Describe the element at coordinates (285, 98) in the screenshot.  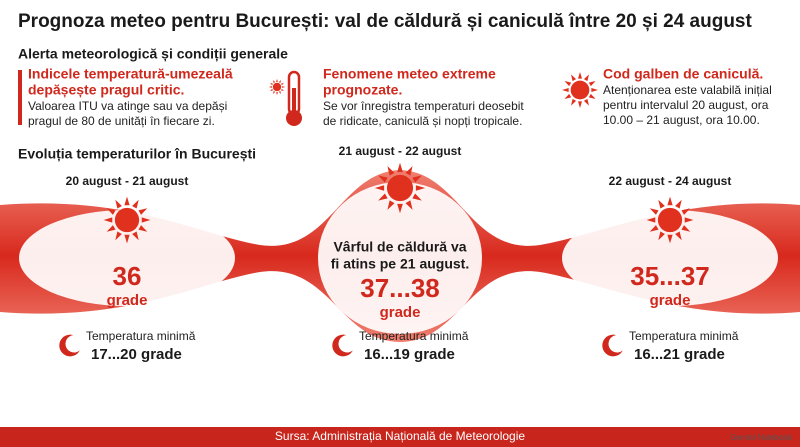
I see `thermometer-icon` at that location.